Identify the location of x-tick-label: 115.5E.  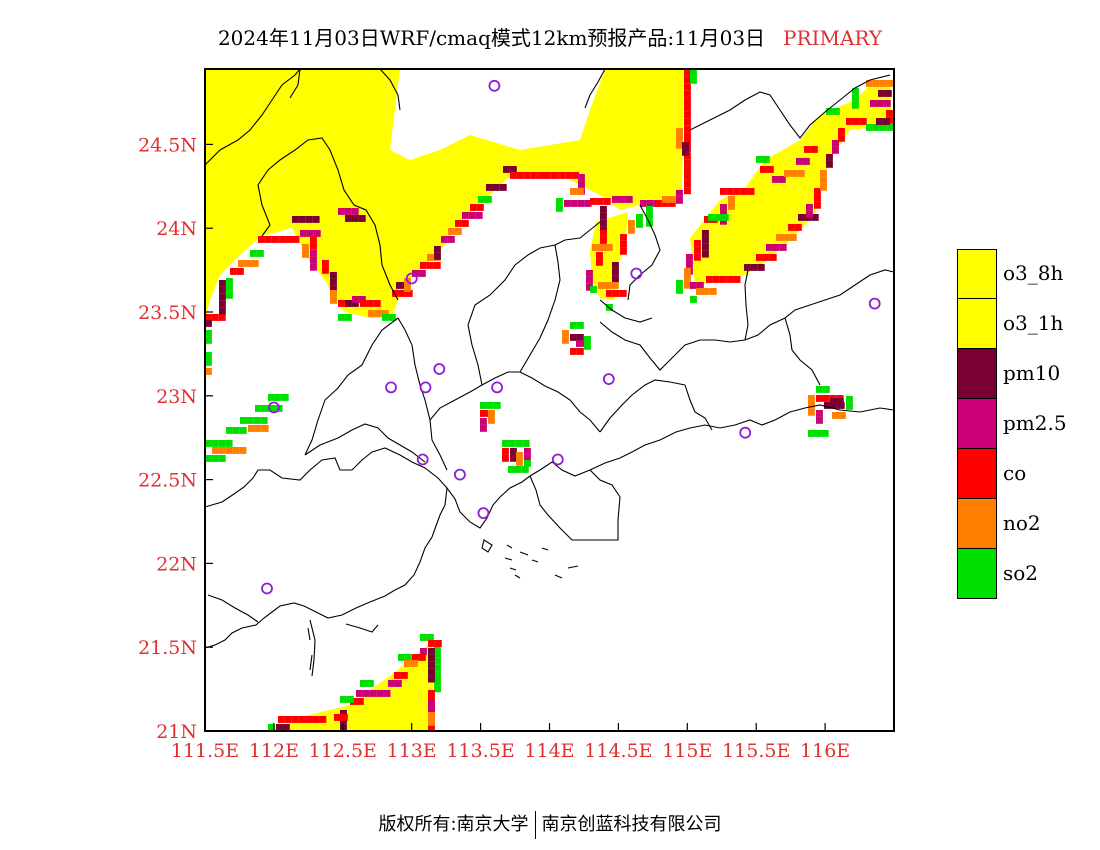
(756, 751).